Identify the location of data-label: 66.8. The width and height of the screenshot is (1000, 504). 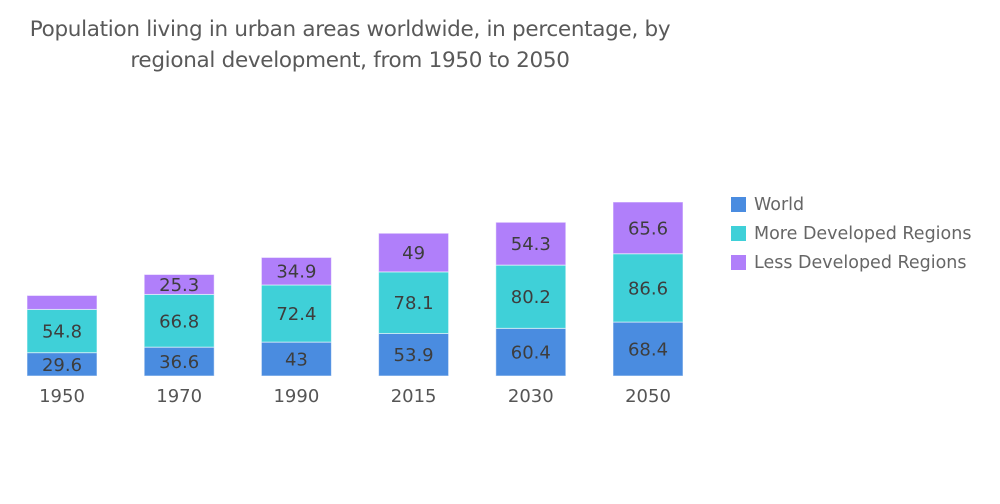
(179, 321).